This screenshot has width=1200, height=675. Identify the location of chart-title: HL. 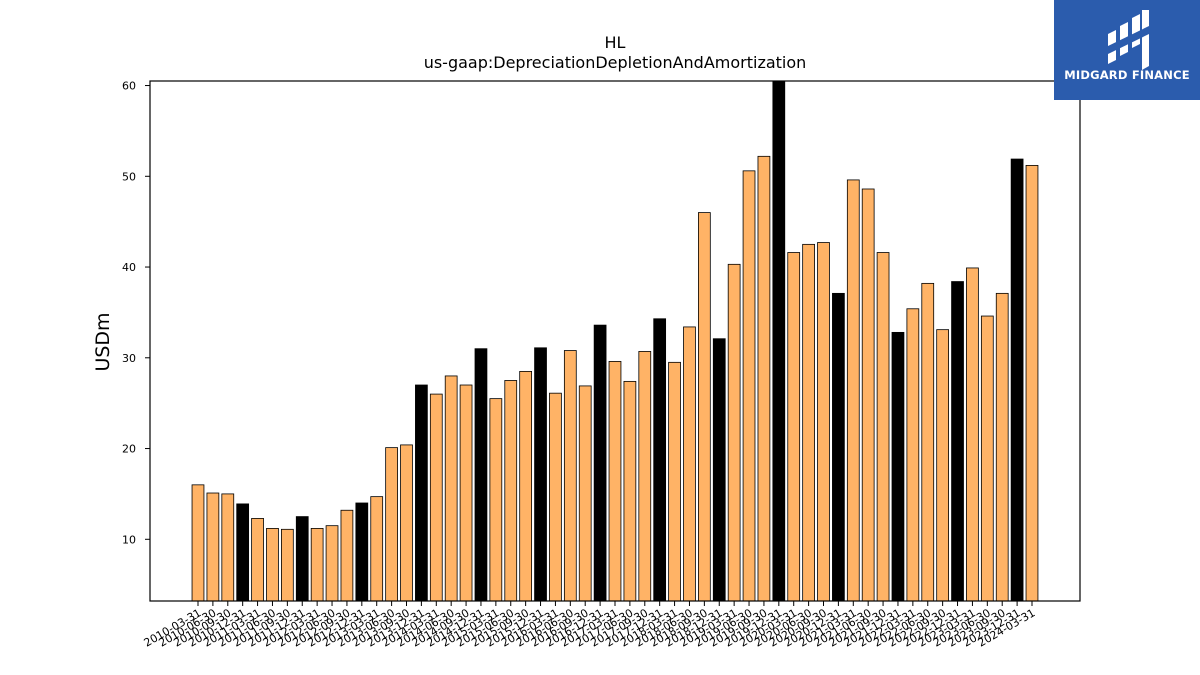
(615, 42).